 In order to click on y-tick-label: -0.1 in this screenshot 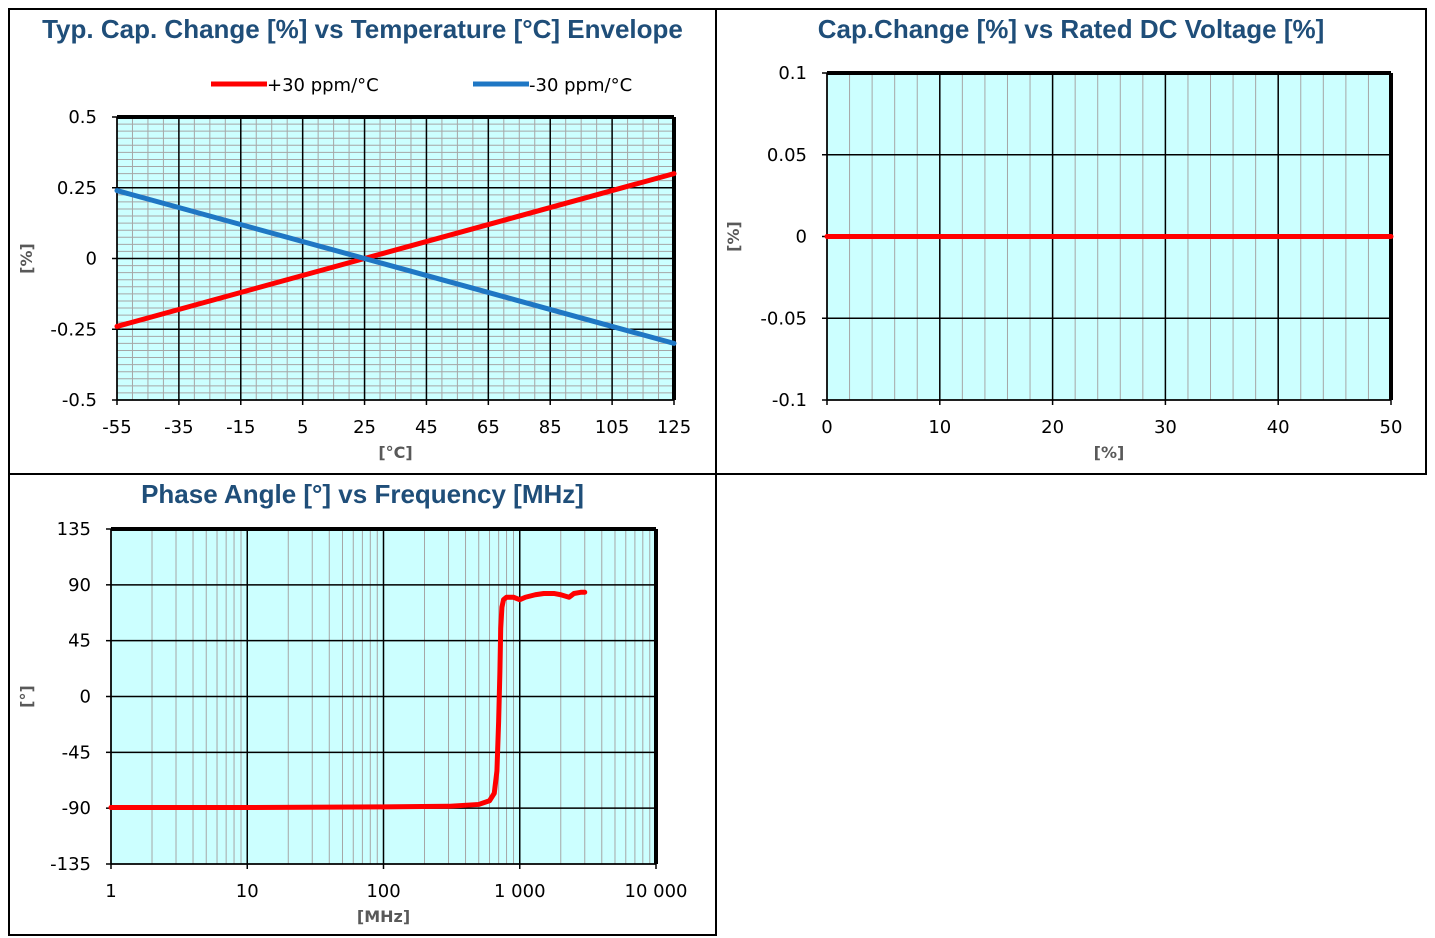, I will do `click(789, 400)`.